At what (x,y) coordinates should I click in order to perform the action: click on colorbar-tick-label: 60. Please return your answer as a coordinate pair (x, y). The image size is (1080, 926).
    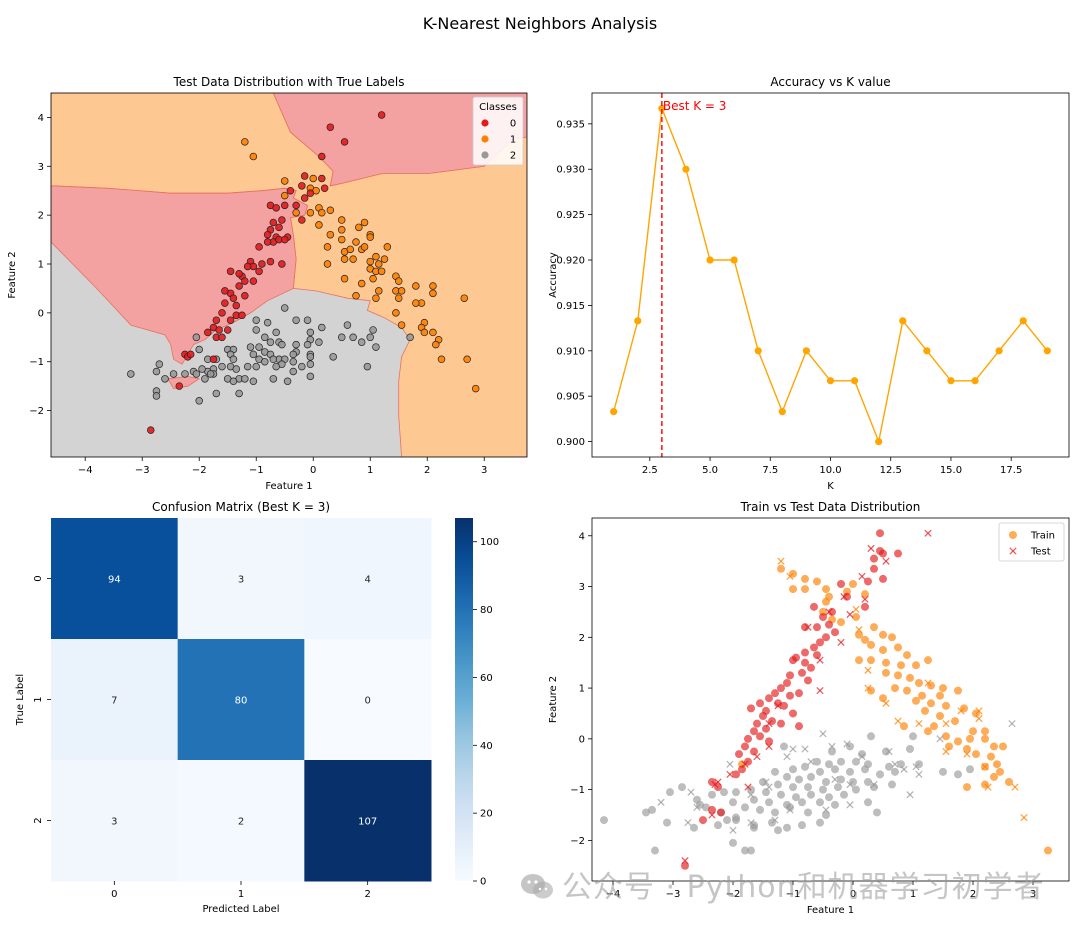
    Looking at the image, I should click on (486, 678).